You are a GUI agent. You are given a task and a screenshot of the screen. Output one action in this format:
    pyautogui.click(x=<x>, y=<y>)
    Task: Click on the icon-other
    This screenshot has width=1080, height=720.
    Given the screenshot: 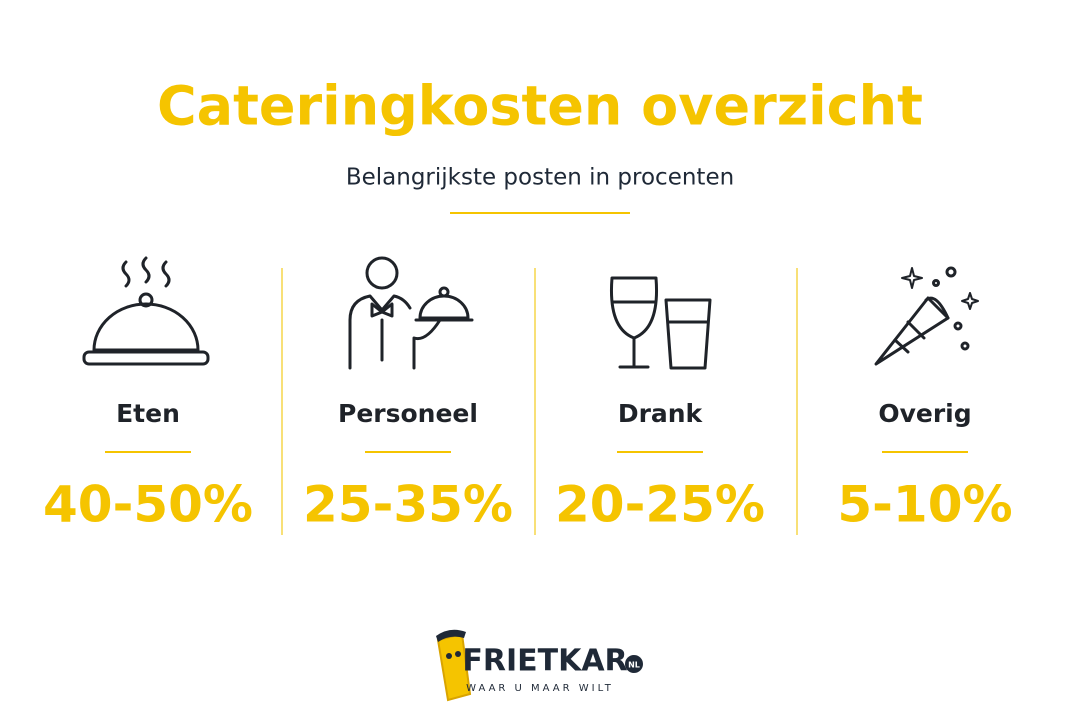 What is the action you would take?
    pyautogui.click(x=926, y=316)
    